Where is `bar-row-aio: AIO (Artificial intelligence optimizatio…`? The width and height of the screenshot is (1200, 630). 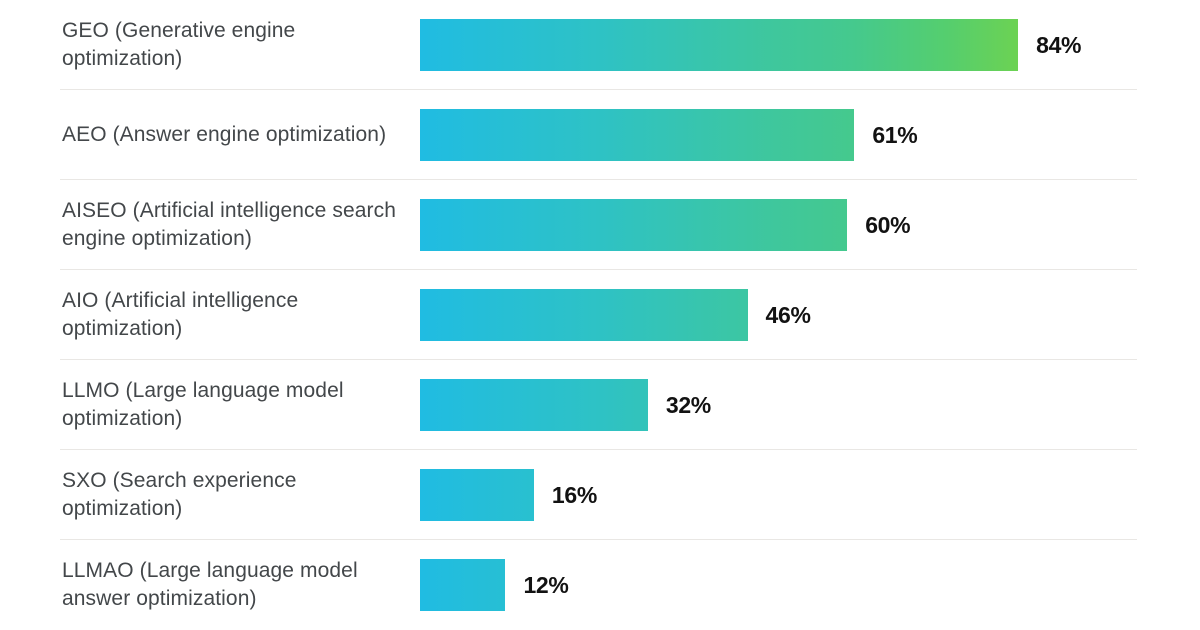
bar-row-aio: AIO (Artificial intelligence optimizatio… is located at coordinates (600, 315).